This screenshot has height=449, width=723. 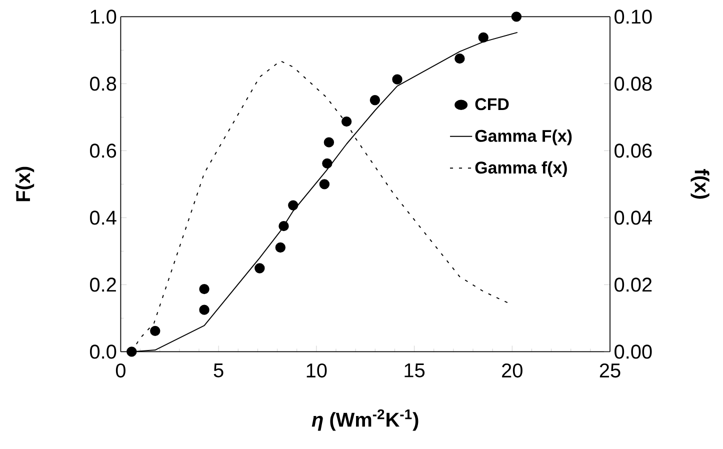 What do you see at coordinates (523, 137) in the screenshot?
I see `legend-label: Gamma F(x)` at bounding box center [523, 137].